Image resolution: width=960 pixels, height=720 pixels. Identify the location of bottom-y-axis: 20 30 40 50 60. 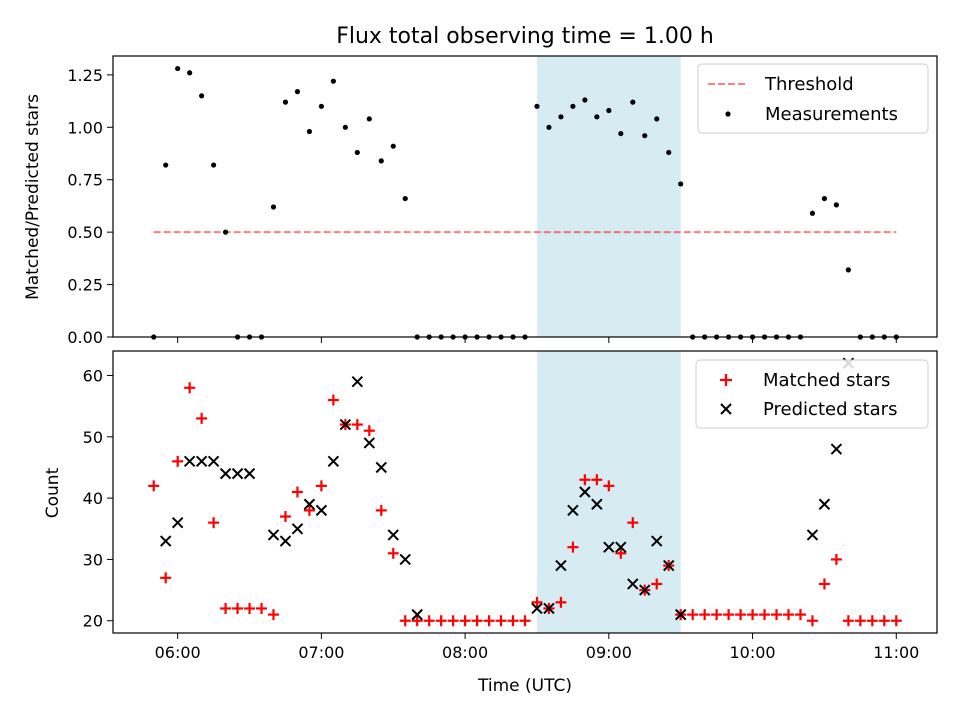
(98, 499).